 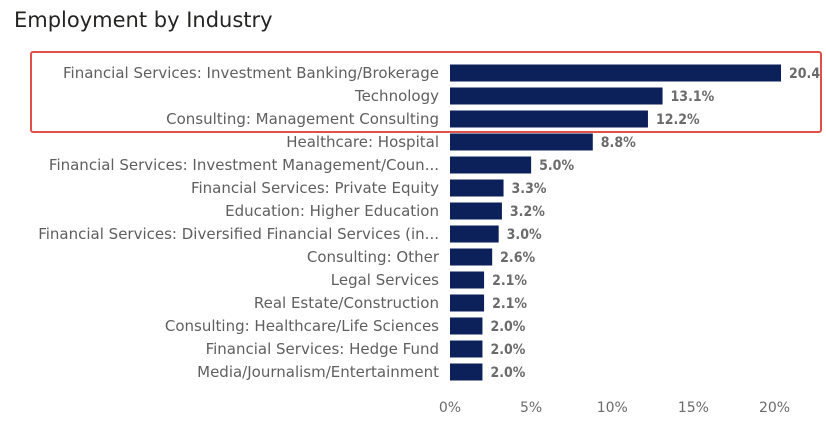 I want to click on chart-title: Employment by Industry, so click(x=143, y=20).